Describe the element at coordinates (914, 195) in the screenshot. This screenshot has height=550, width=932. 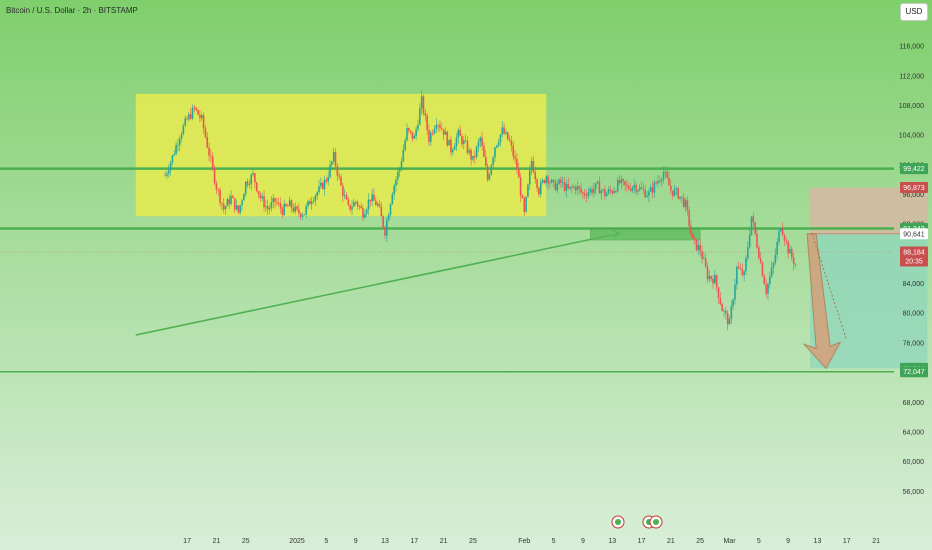
I see `y-axis-label: 96,000` at that location.